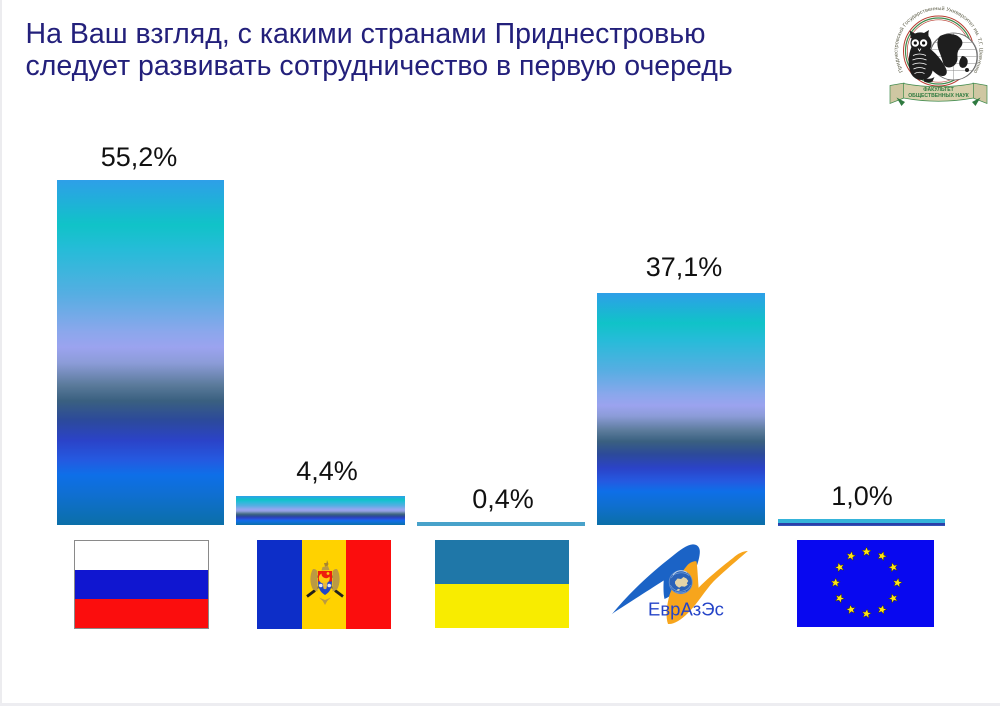 The height and width of the screenshot is (706, 1000). Describe the element at coordinates (686, 609) in the screenshot. I see `svg-text: ЕврАзЭс` at that location.